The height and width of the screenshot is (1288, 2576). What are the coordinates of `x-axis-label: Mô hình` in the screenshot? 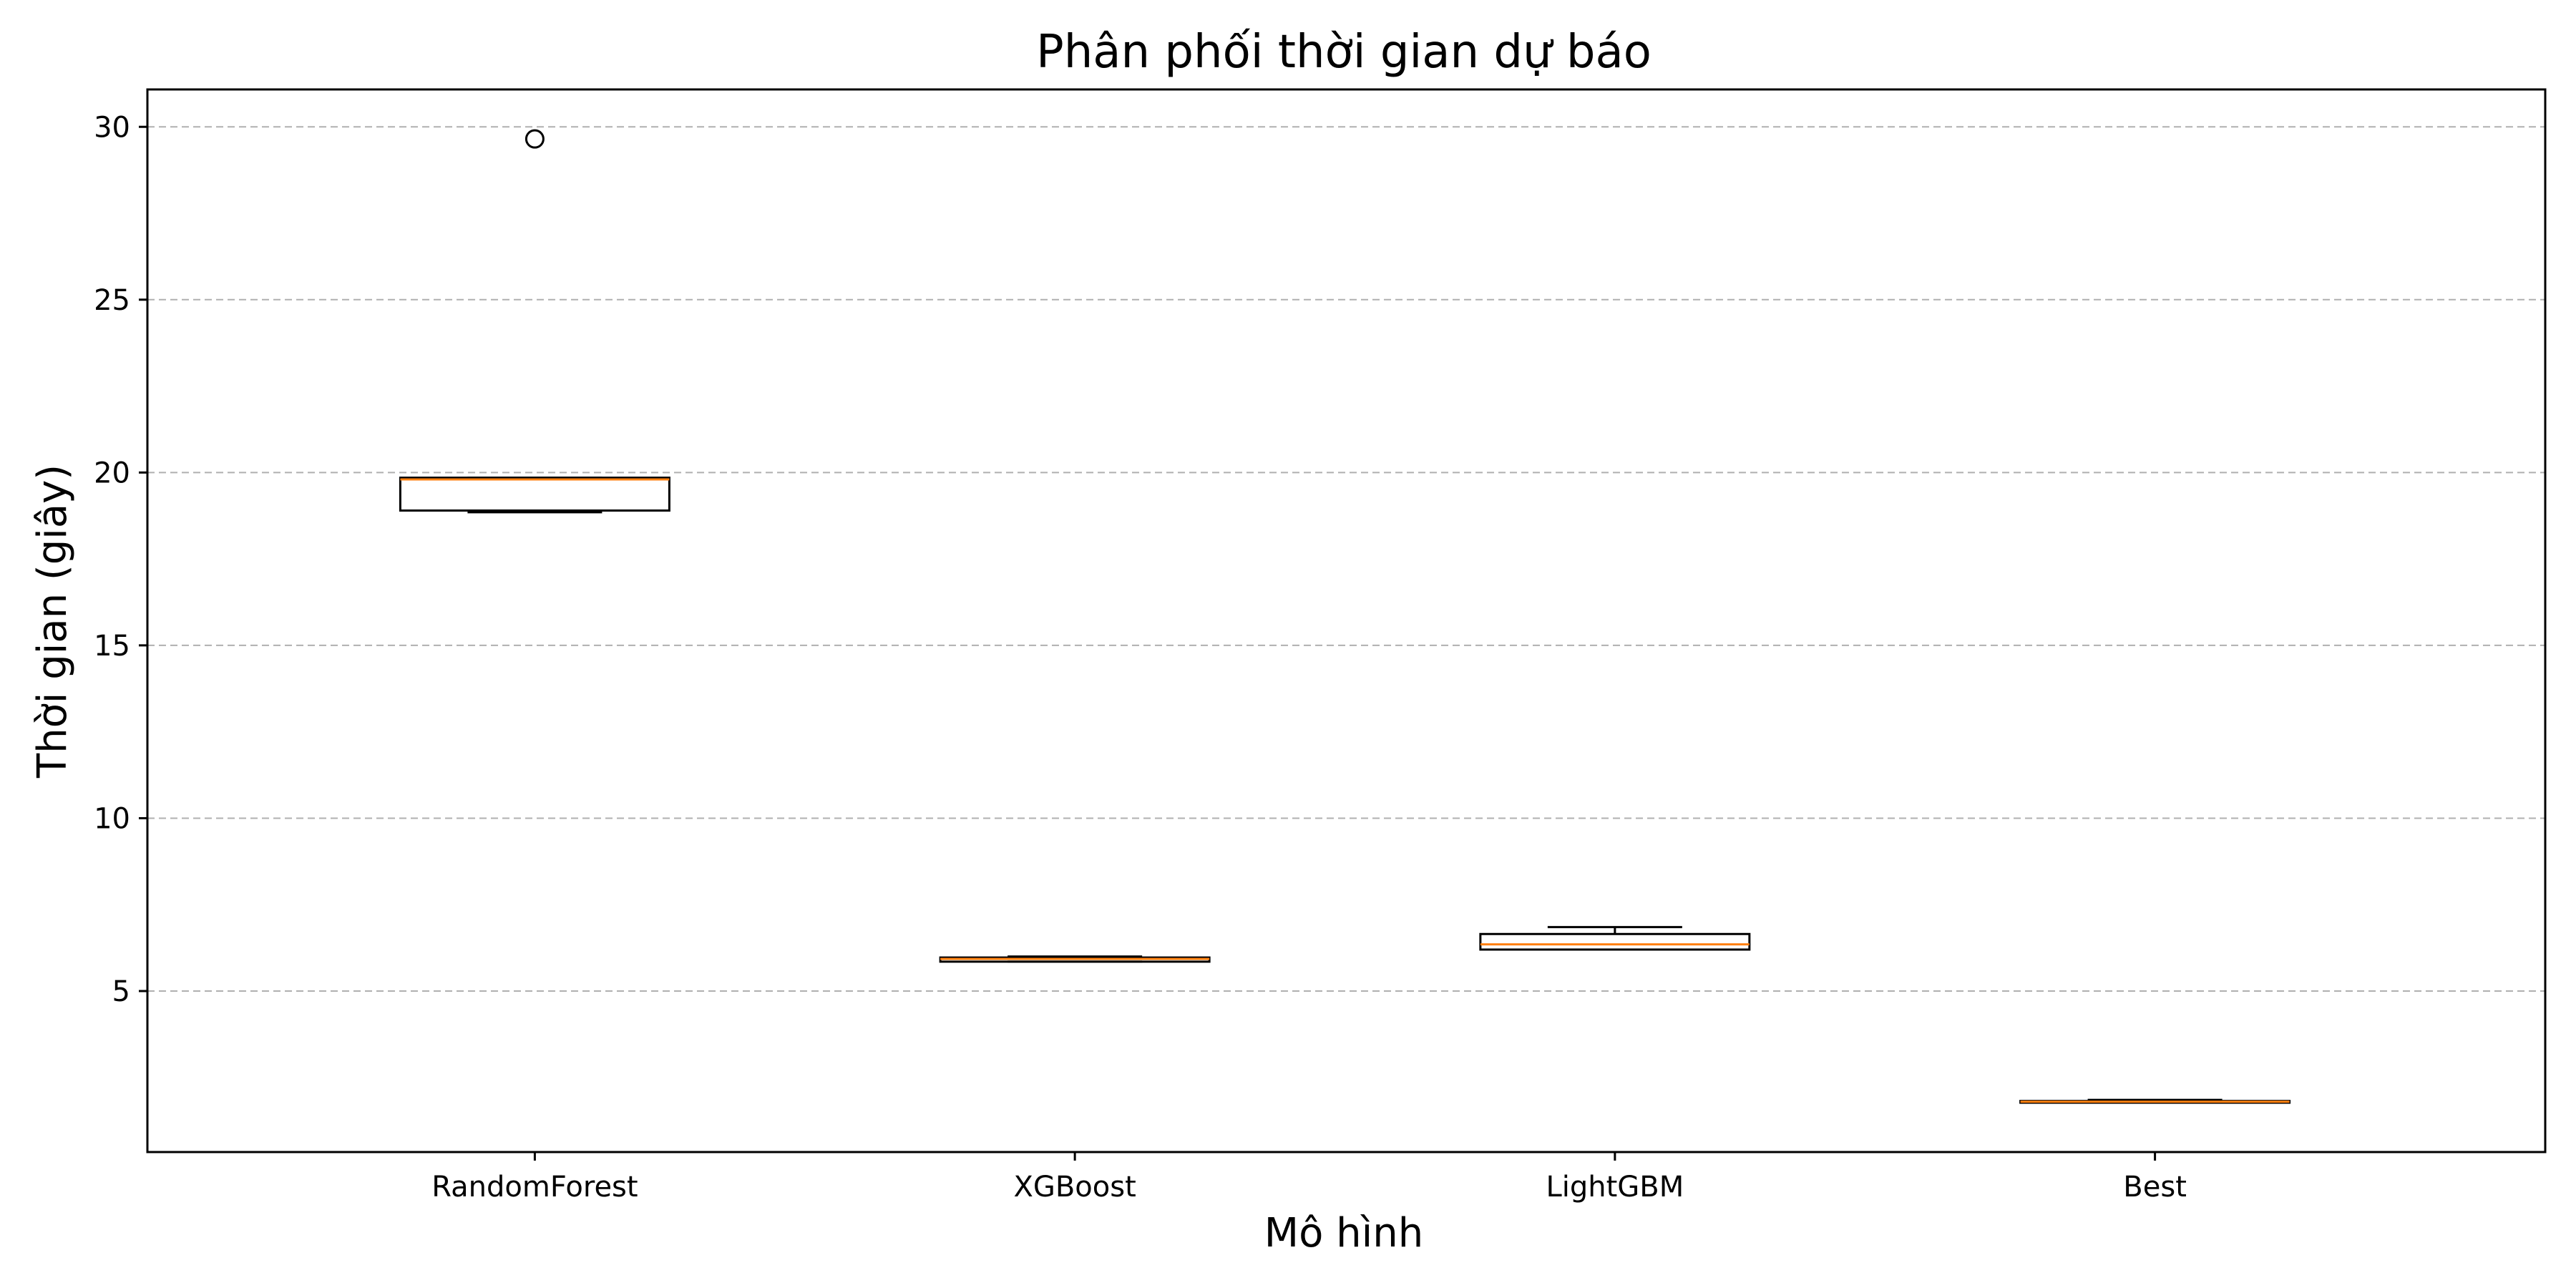 It's located at (1343, 1233).